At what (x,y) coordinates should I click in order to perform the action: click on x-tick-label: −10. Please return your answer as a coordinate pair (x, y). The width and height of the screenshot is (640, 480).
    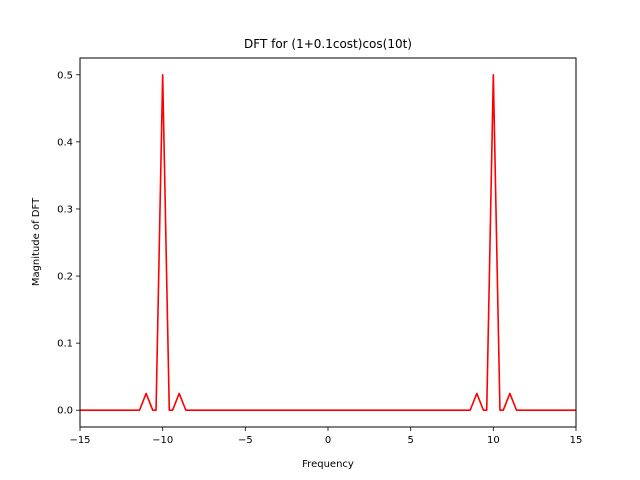
    Looking at the image, I should click on (162, 440).